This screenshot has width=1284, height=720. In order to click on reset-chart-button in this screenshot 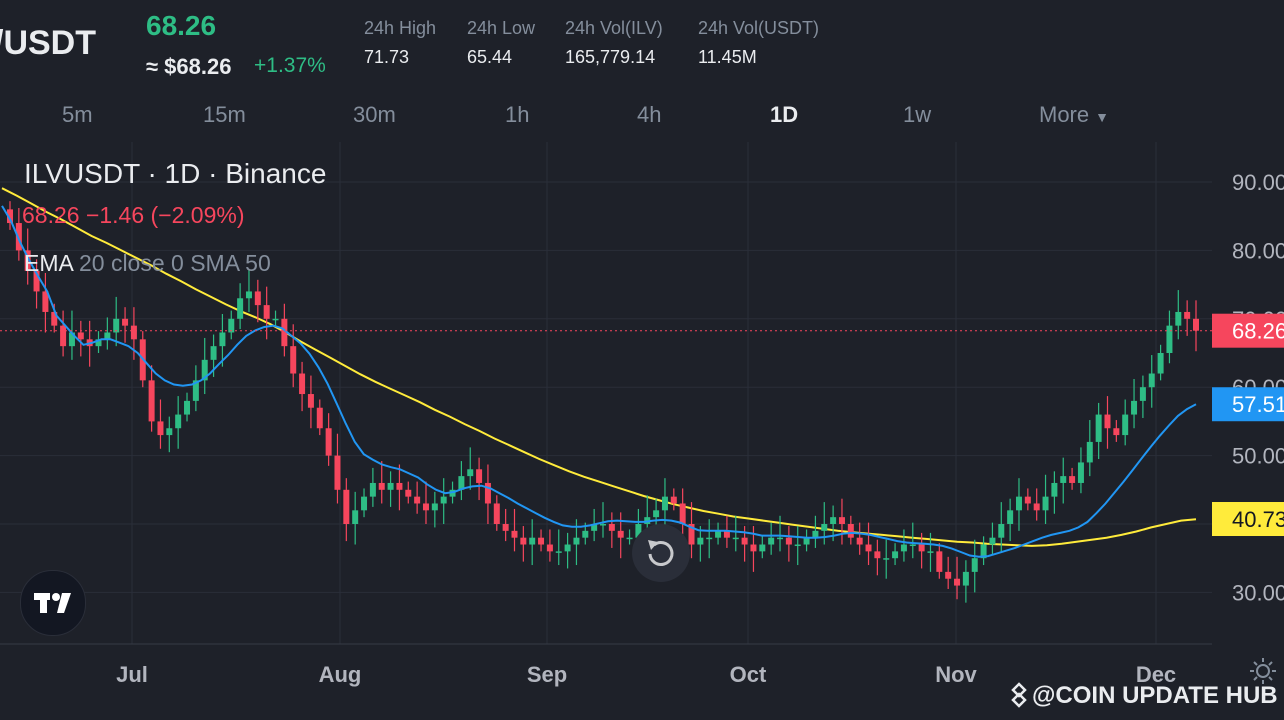, I will do `click(661, 553)`.